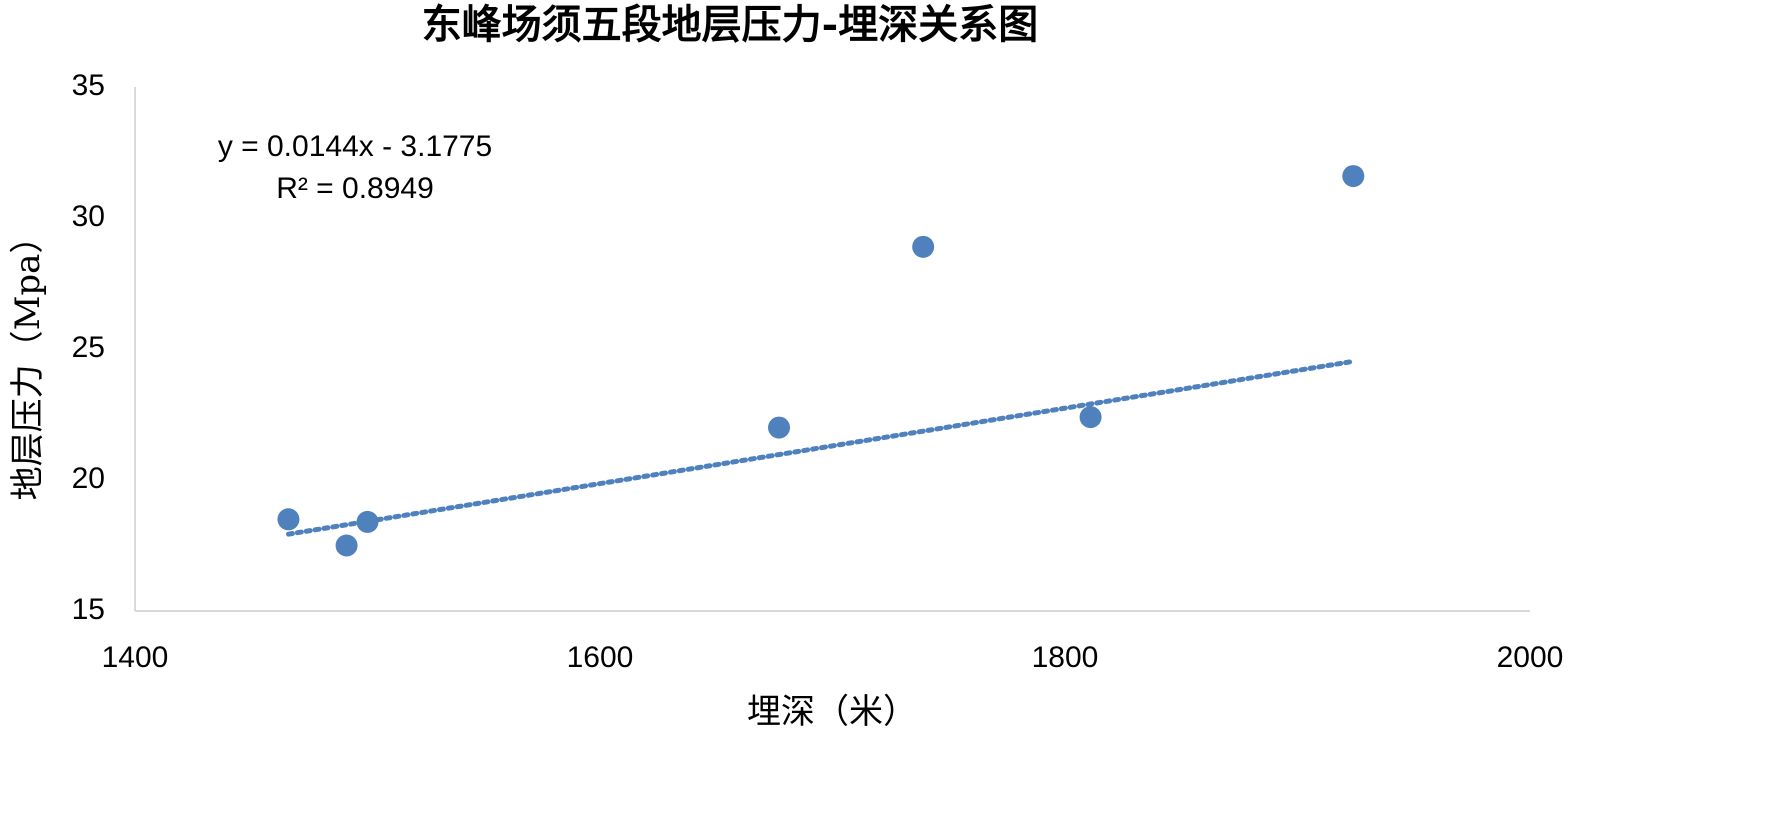  Describe the element at coordinates (355, 188) in the screenshot. I see `trend-r2: R² = 0.8949` at that location.